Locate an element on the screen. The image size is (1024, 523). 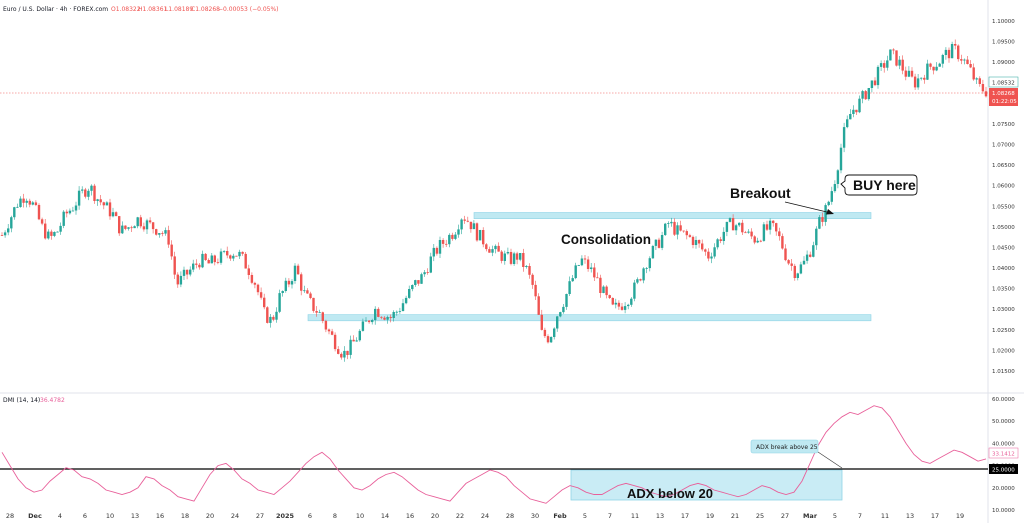
indicator-tick-label: 10.0000 is located at coordinates (1003, 511).